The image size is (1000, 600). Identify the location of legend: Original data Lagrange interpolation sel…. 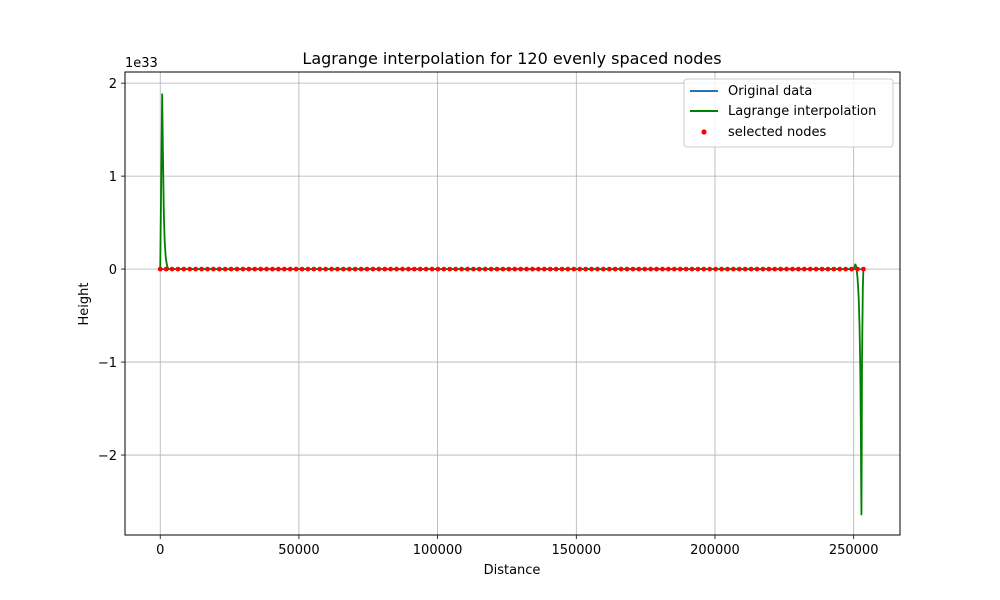
(788, 113).